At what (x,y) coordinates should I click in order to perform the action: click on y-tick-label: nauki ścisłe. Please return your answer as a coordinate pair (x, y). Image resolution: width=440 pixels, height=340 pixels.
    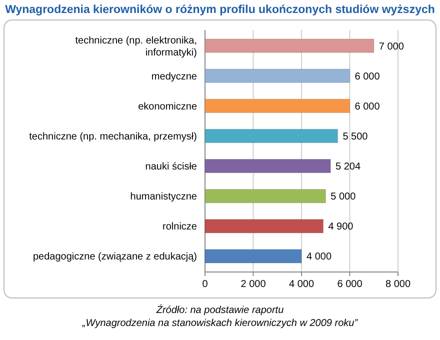
    Looking at the image, I should click on (171, 167).